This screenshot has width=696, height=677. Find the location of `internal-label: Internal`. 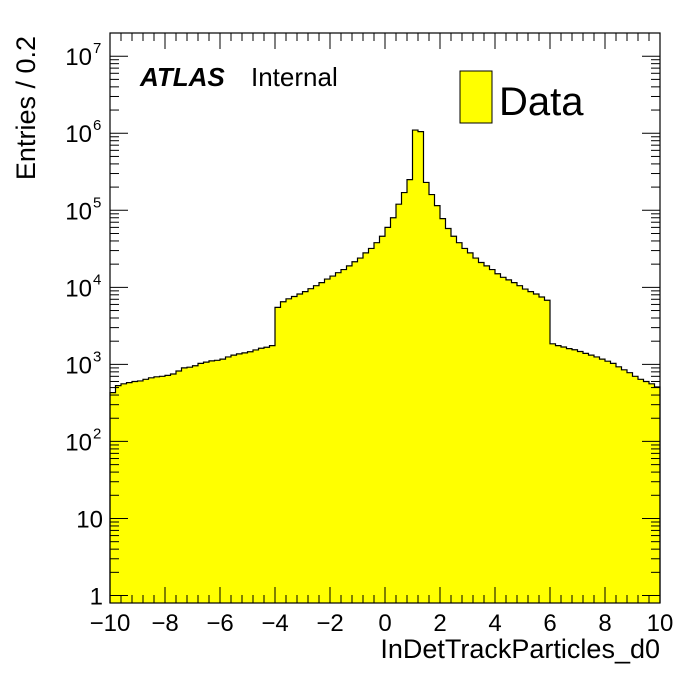

internal-label: Internal is located at coordinates (294, 77).